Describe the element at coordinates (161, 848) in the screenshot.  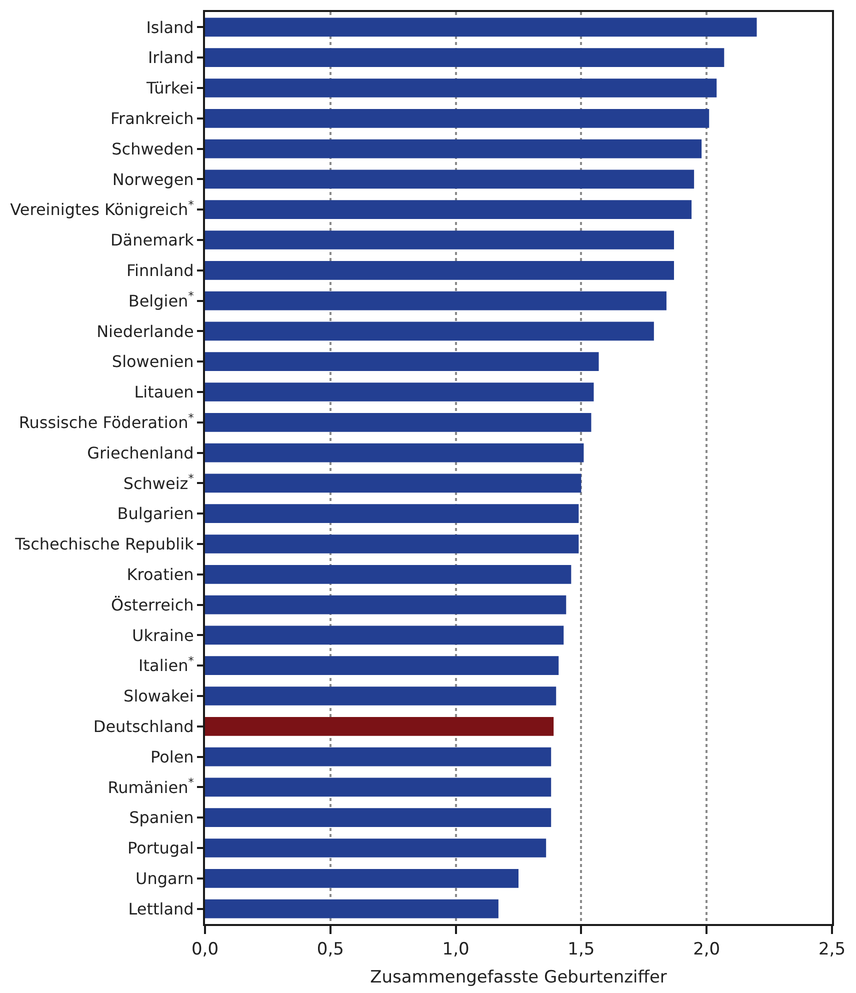
I see `y-tick-label: Portugal` at that location.